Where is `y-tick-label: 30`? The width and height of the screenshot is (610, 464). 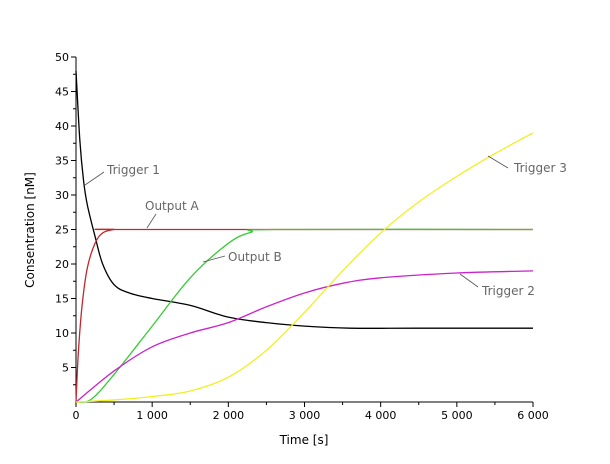
y-tick-label: 30 is located at coordinates (62, 195).